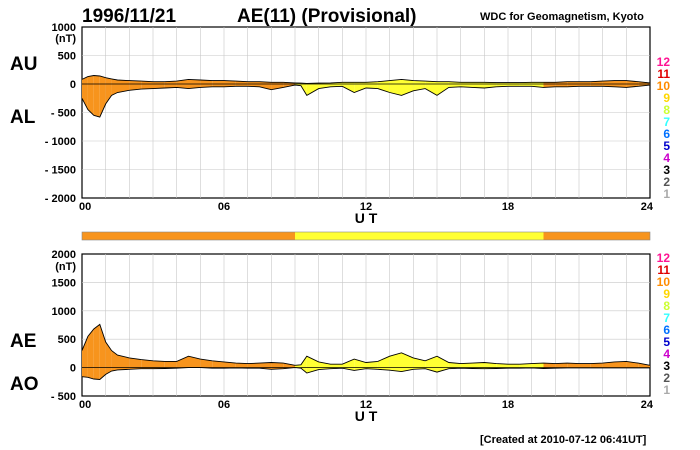  What do you see at coordinates (666, 378) in the screenshot?
I see `level-2-label: 2` at bounding box center [666, 378].